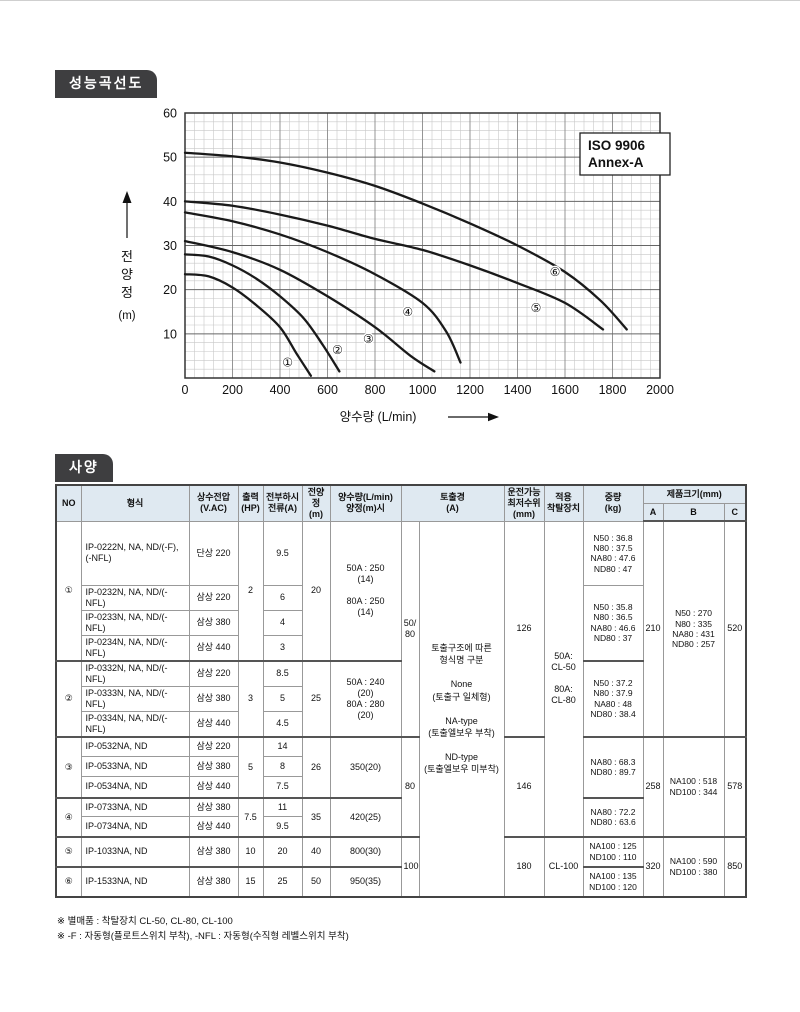 The width and height of the screenshot is (800, 1012). Describe the element at coordinates (68, 591) in the screenshot. I see `row-group-number: ①` at that location.